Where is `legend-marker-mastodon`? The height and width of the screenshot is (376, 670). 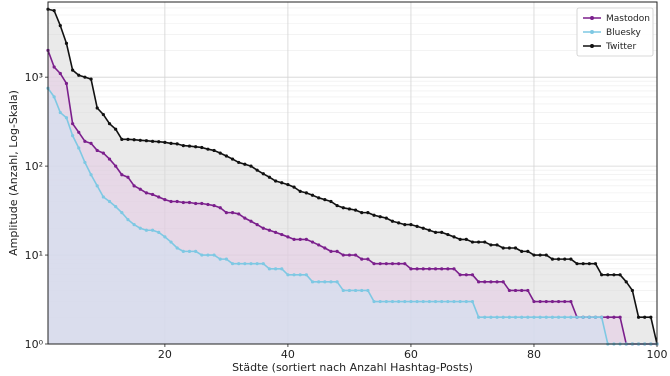 legend-marker-mastodon is located at coordinates (592, 18).